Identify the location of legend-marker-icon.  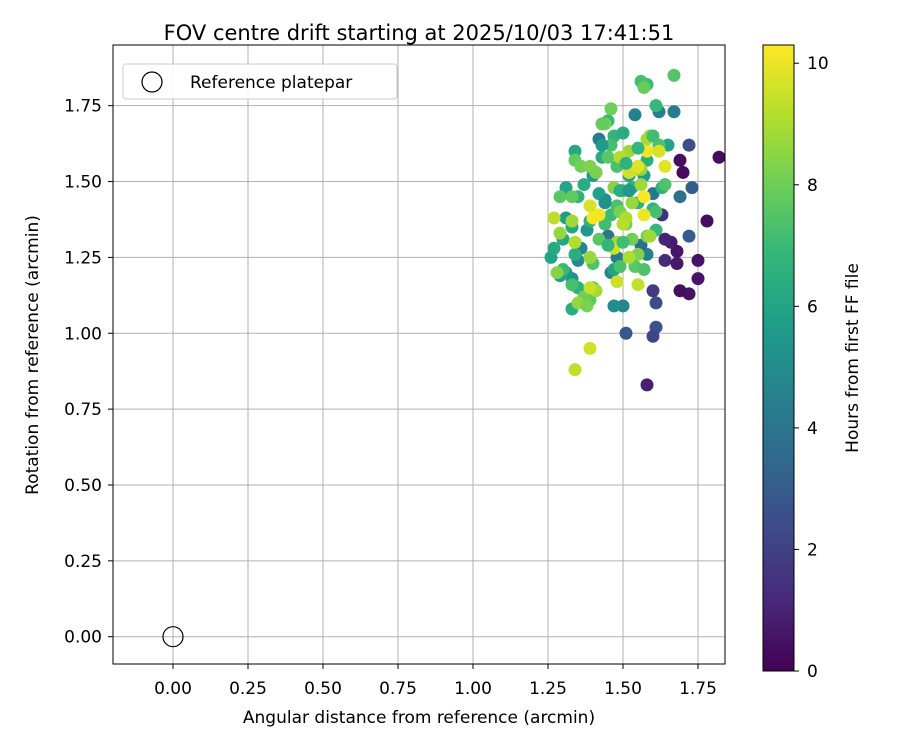
(152, 82).